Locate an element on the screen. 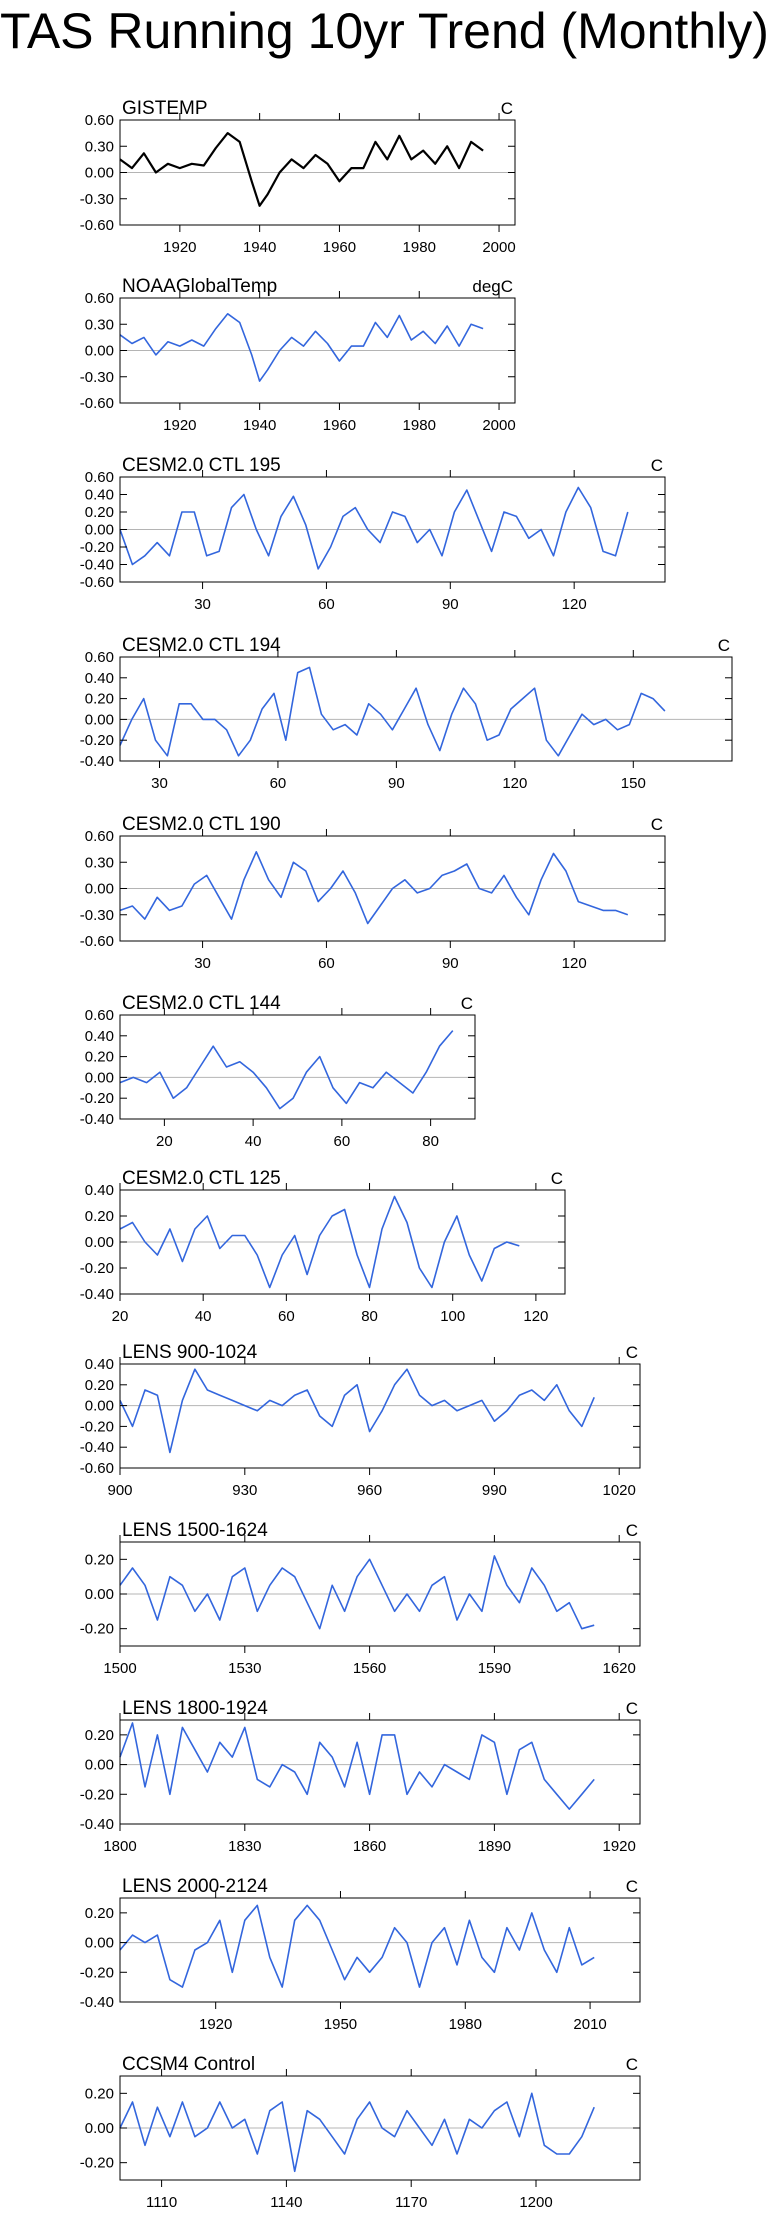  x-tick-label: 1530 is located at coordinates (244, 1668).